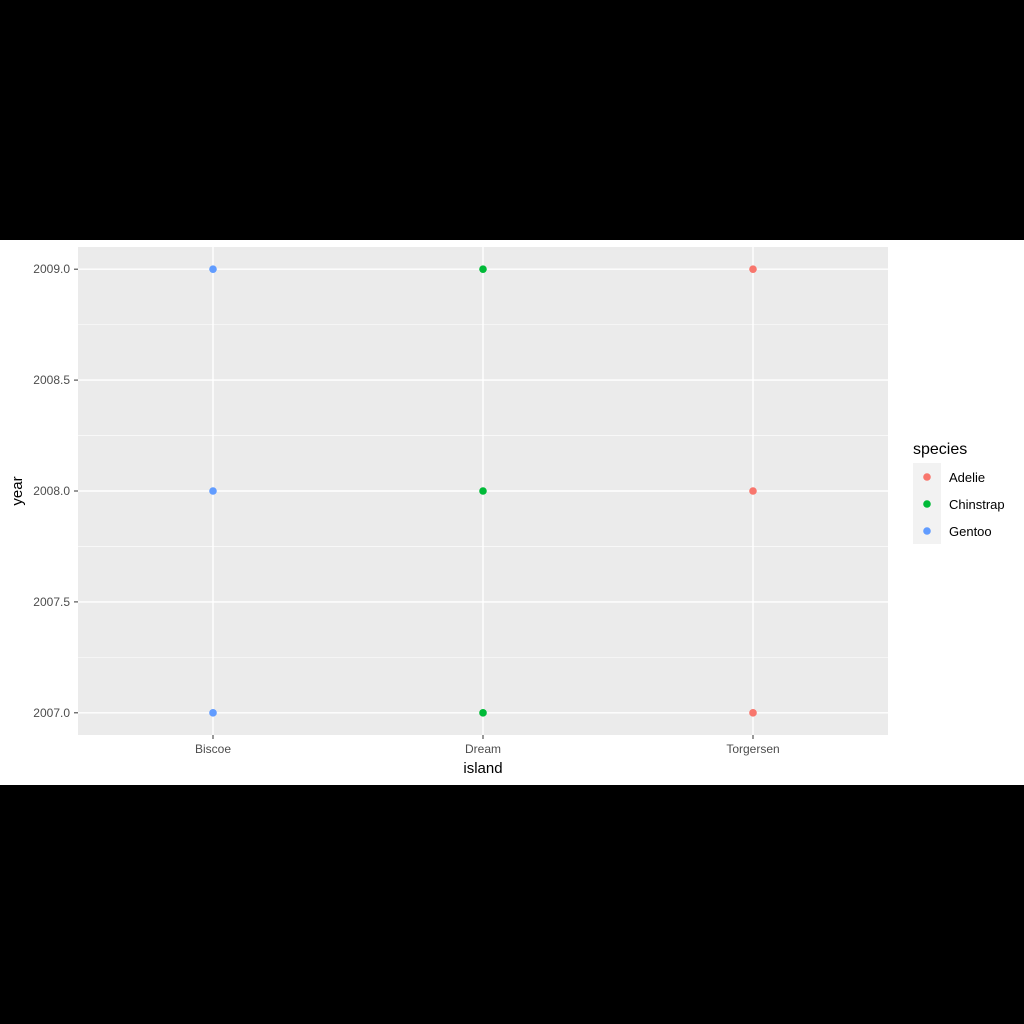 This screenshot has height=1024, width=1024. I want to click on legend-entries: Adelie Chinstrap Gentoo, so click(964, 504).